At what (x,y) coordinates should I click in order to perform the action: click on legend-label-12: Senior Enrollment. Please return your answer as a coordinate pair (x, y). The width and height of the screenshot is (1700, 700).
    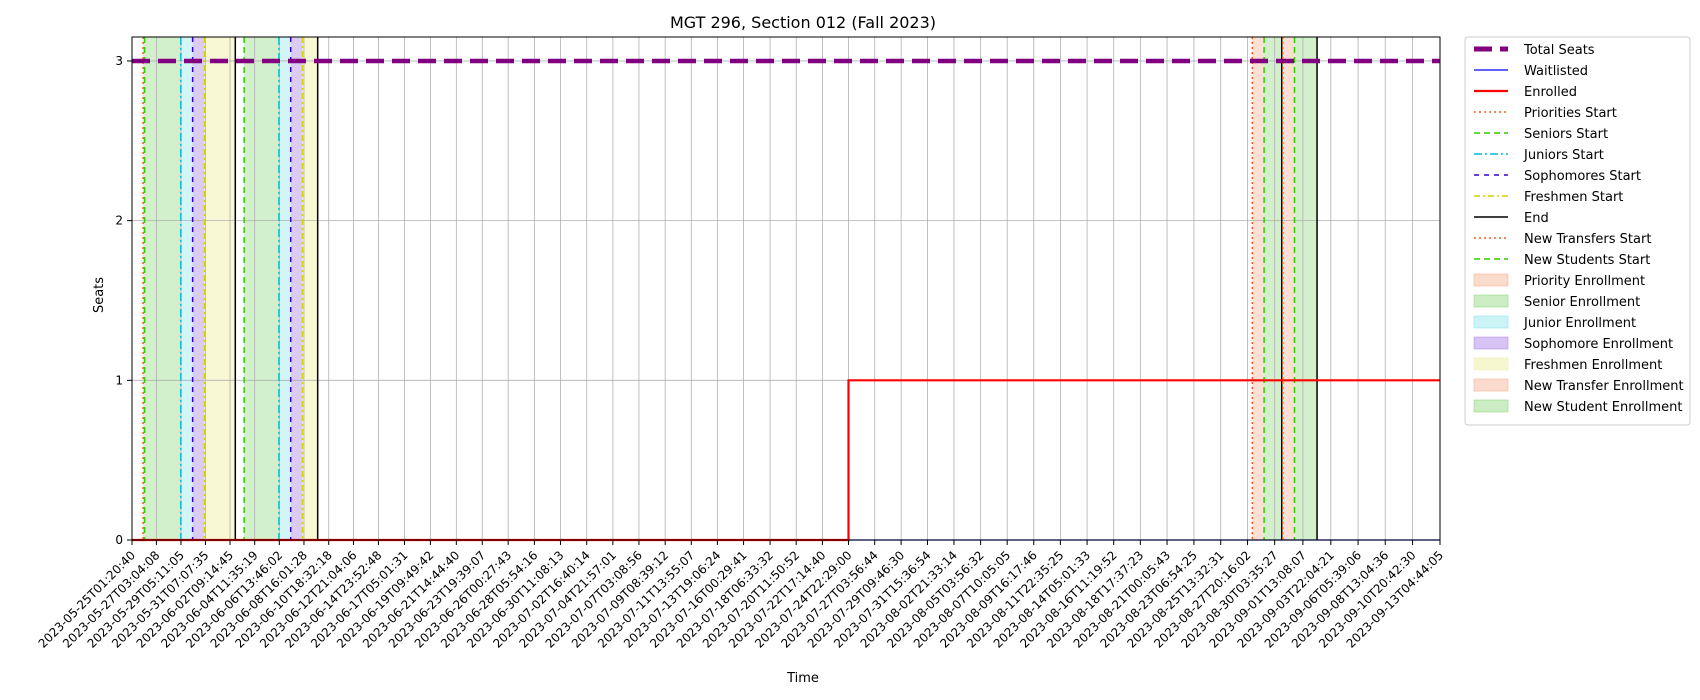
    Looking at the image, I should click on (1582, 302).